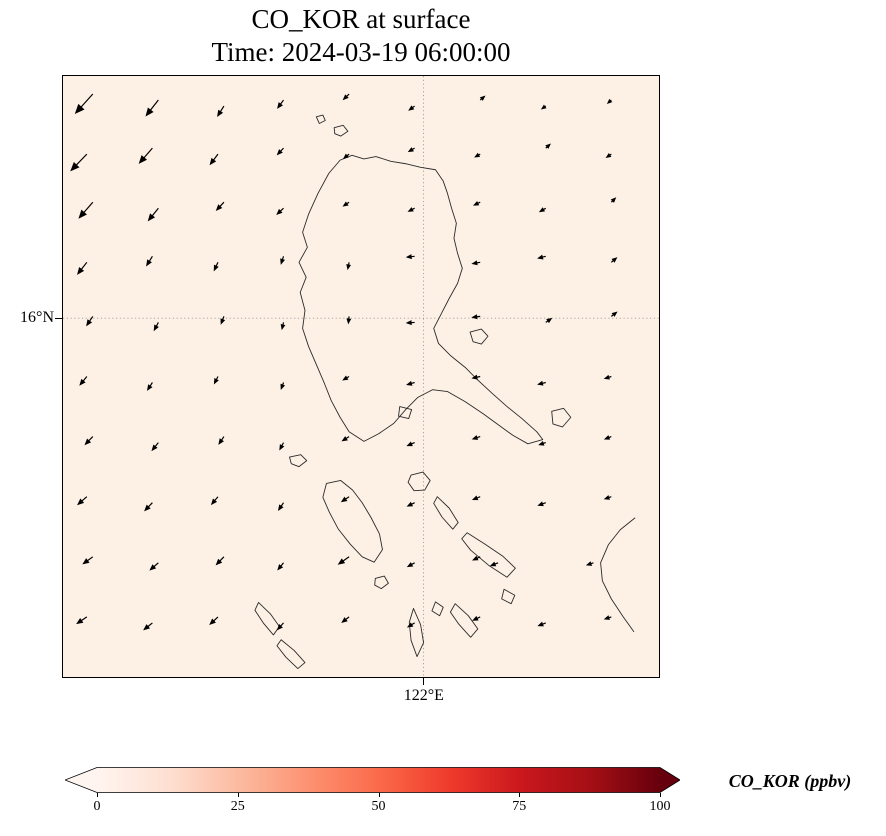 This screenshot has width=886, height=836. What do you see at coordinates (790, 781) in the screenshot?
I see `colorbar-label: CO_KOR (ppbv)` at bounding box center [790, 781].